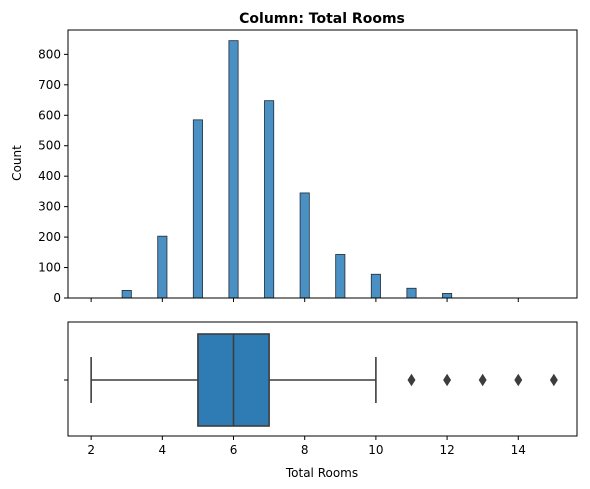 Image resolution: width=590 pixels, height=489 pixels. What do you see at coordinates (234, 450) in the screenshot?
I see `x-tick-label: 6` at bounding box center [234, 450].